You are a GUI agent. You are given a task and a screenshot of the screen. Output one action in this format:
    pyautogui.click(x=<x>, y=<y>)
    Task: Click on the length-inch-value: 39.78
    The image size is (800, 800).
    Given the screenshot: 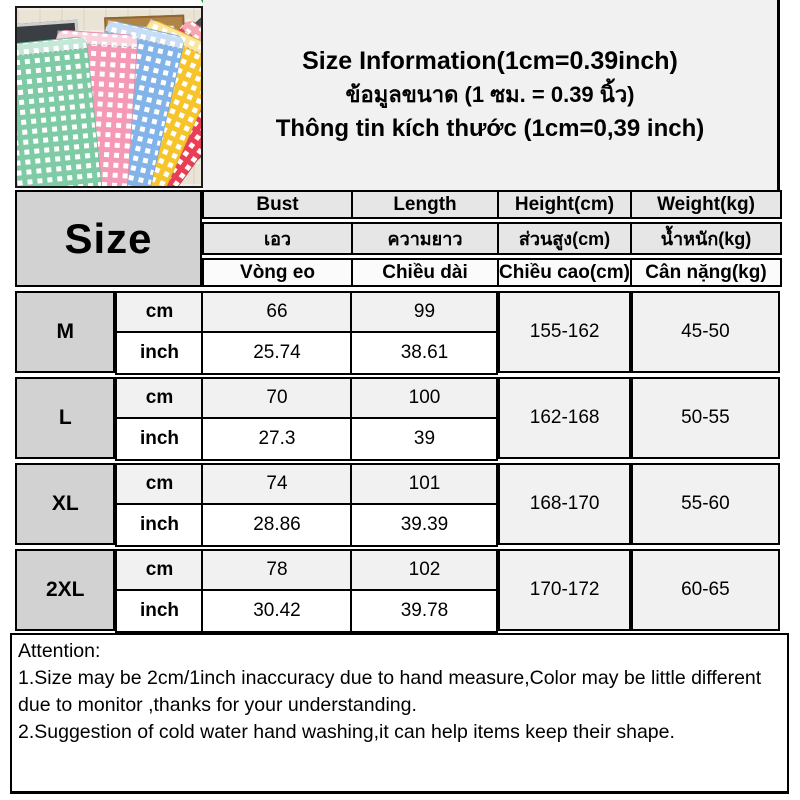 What is the action you would take?
    pyautogui.click(x=424, y=611)
    